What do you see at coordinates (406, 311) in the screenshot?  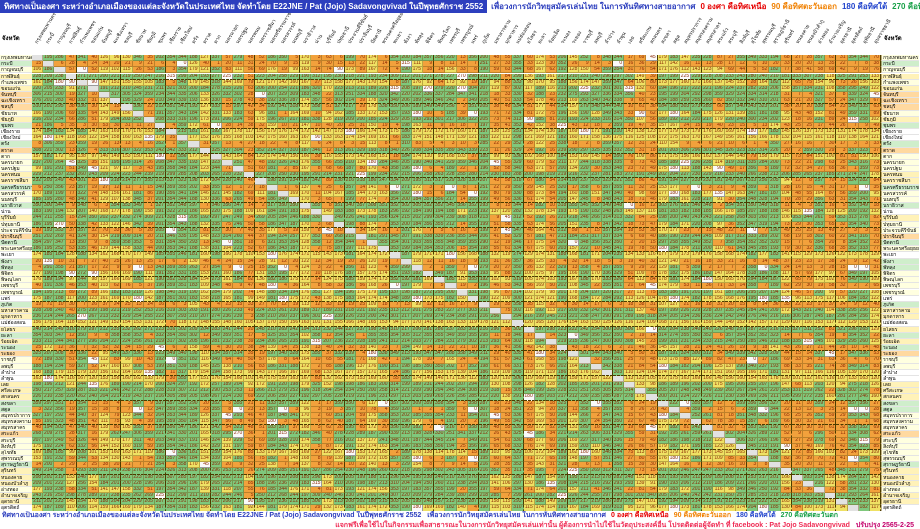 I see `bearing-cell: 212` at bounding box center [406, 311].